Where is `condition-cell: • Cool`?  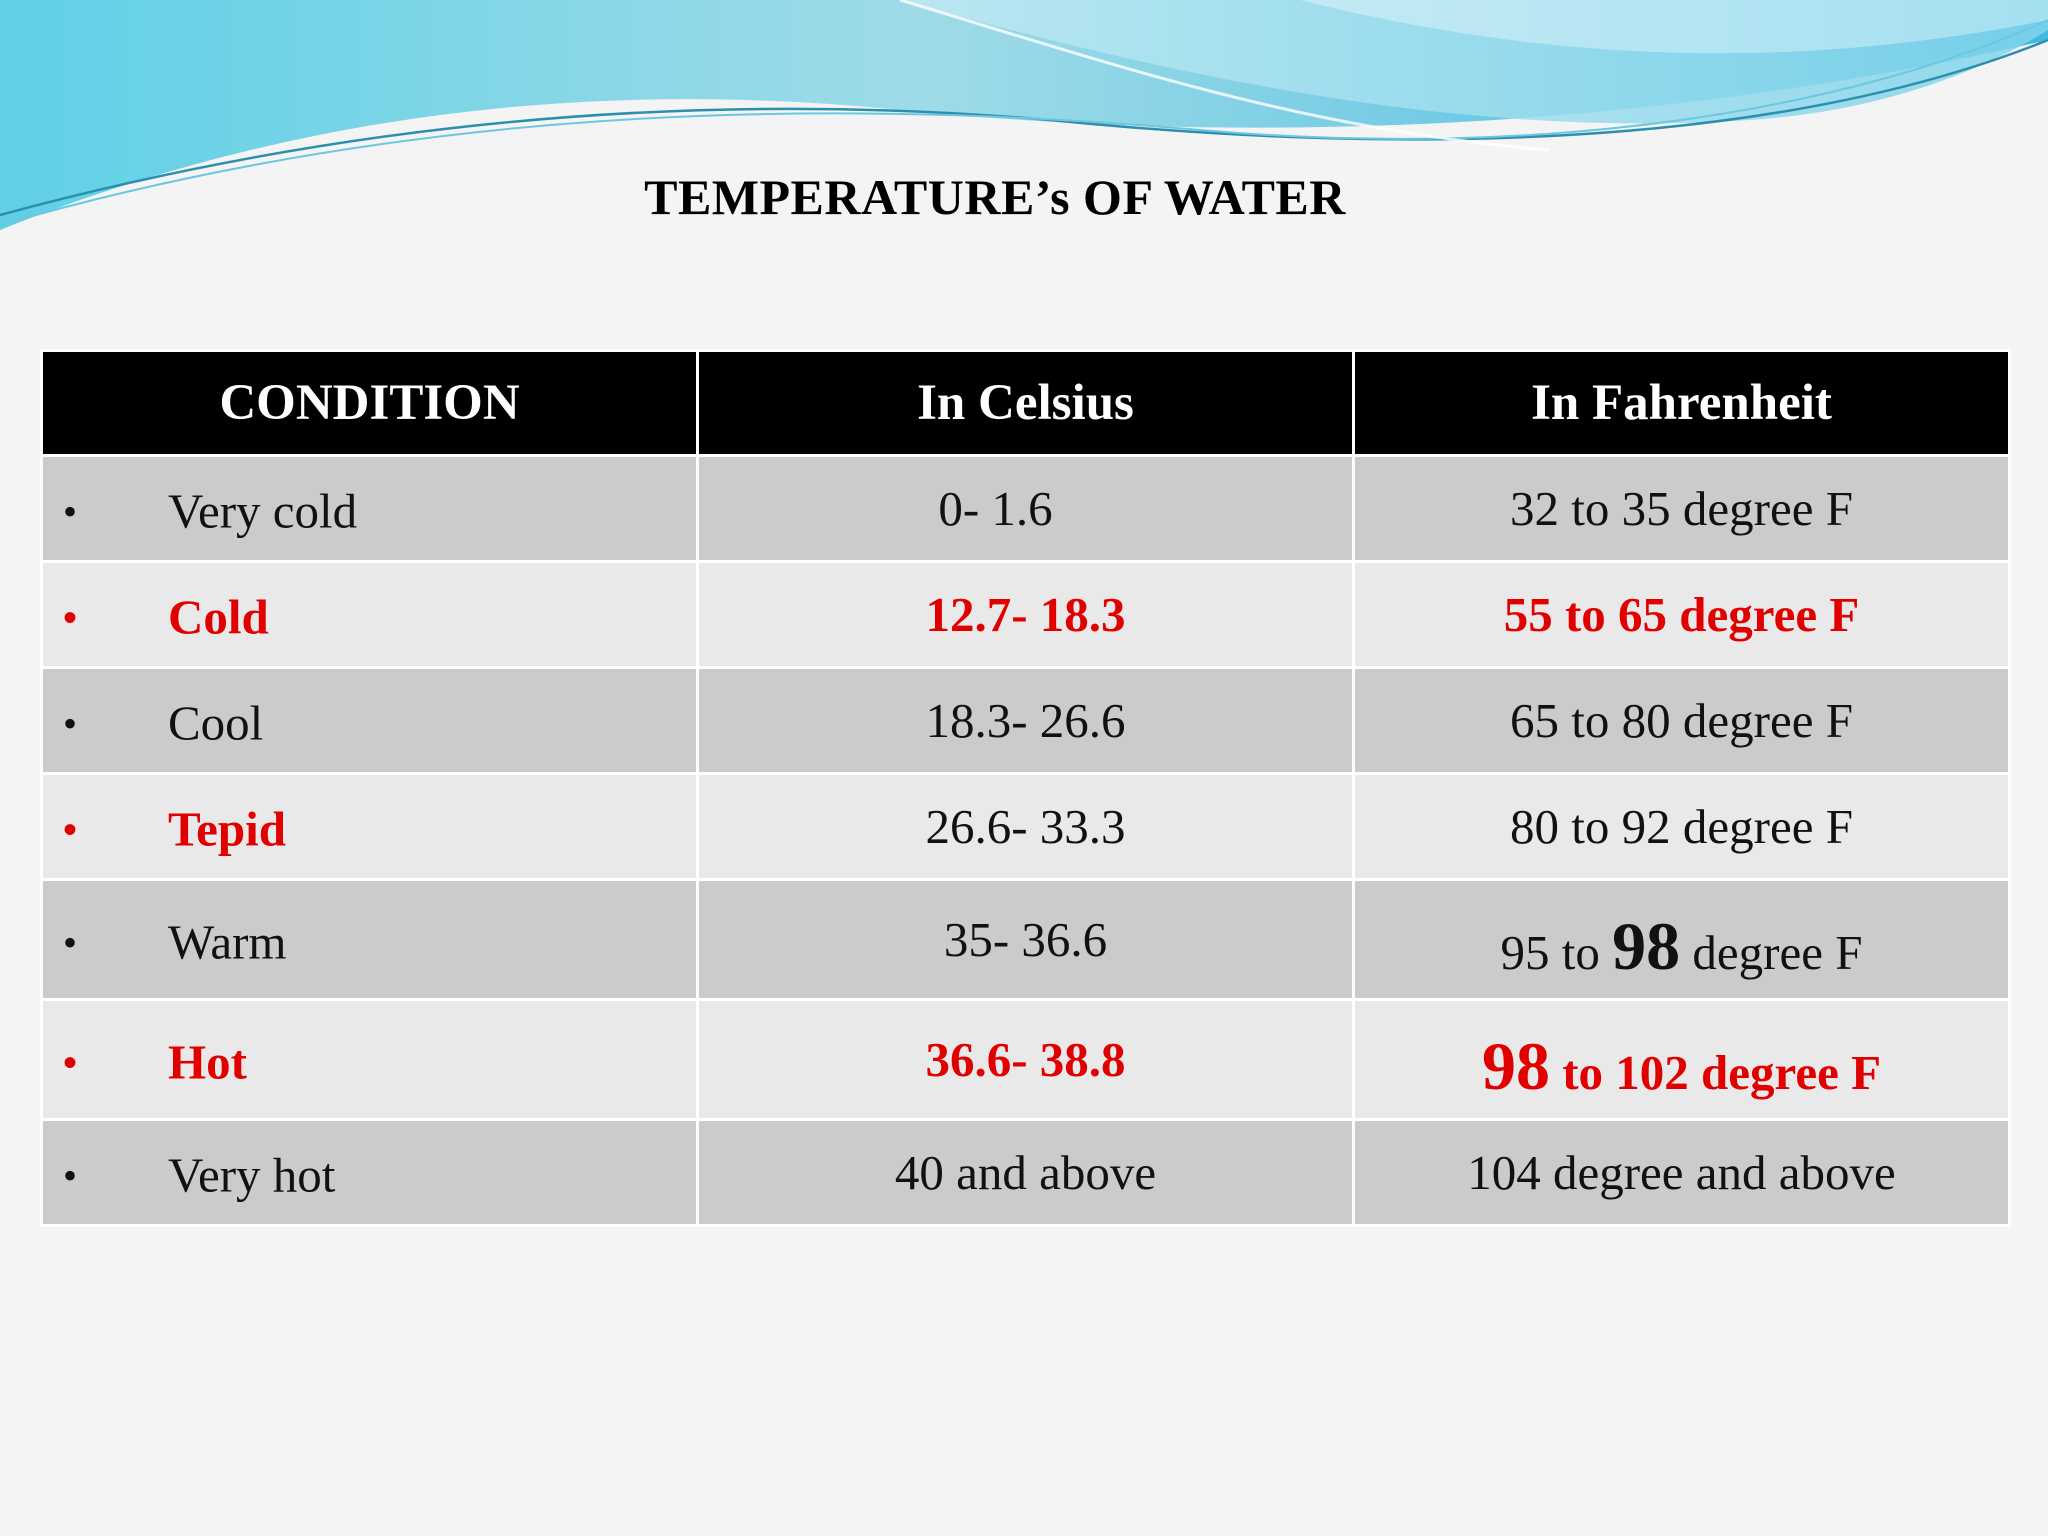
condition-cell: • Cool is located at coordinates (369, 720).